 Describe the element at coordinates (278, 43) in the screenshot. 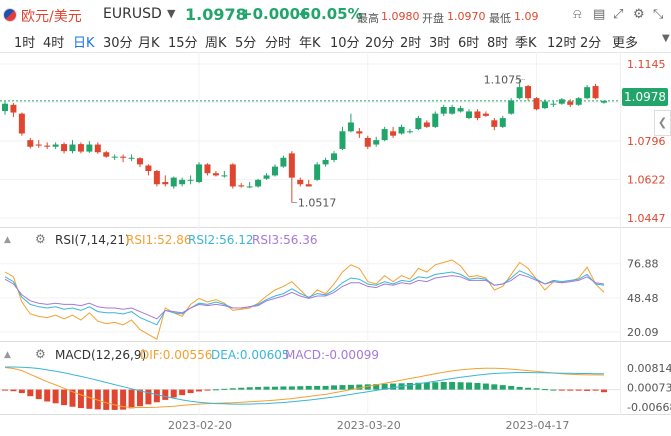

I see `tab-8: 分时` at that location.